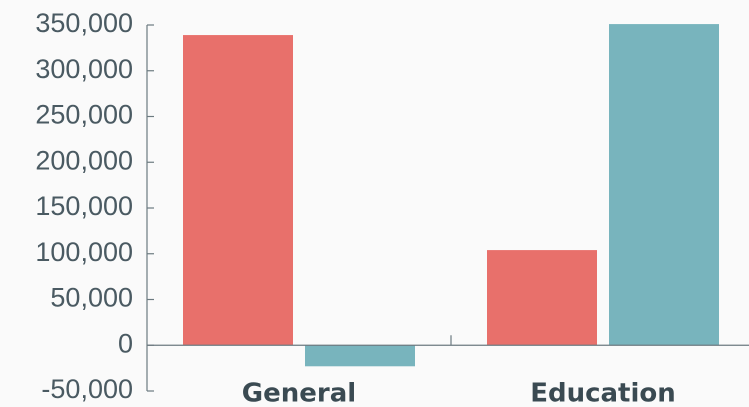 Image resolution: width=749 pixels, height=407 pixels. What do you see at coordinates (84, 206) in the screenshot?
I see `y-tick-label: 150,000` at bounding box center [84, 206].